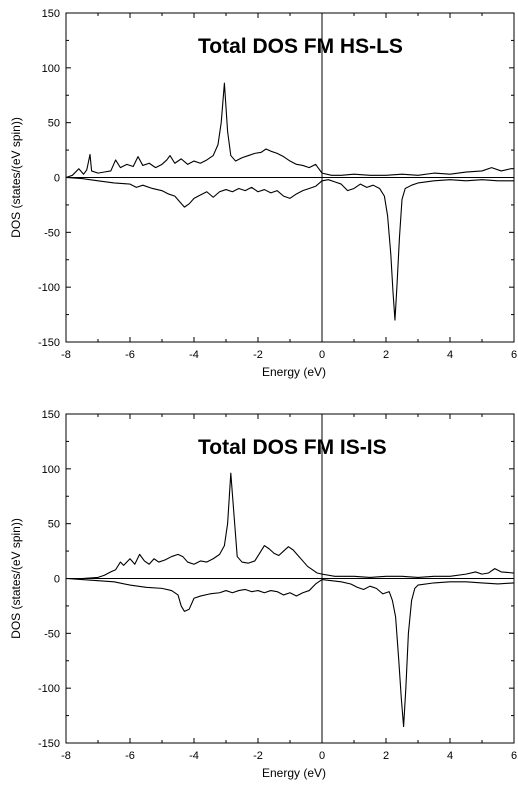  Describe the element at coordinates (300, 46) in the screenshot. I see `panel-title: Total DOS FM HS-LS` at that location.